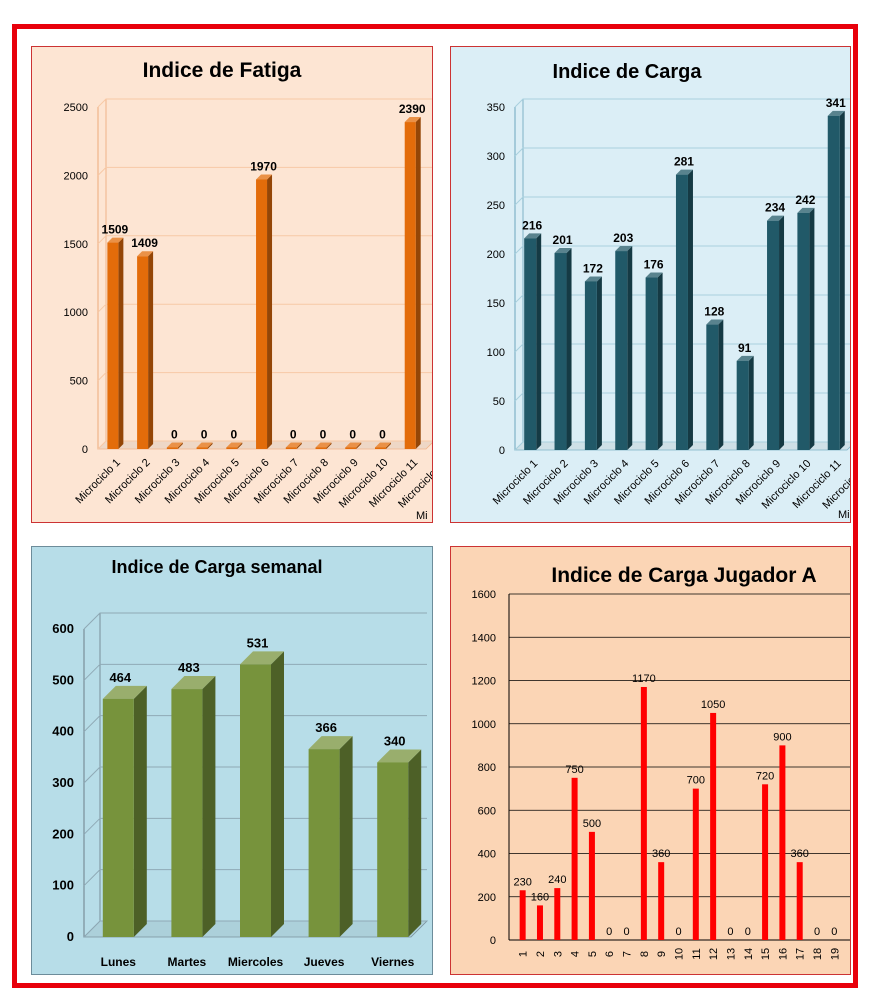 This screenshot has width=877, height=1003. I want to click on data-label-5: 176, so click(654, 265).